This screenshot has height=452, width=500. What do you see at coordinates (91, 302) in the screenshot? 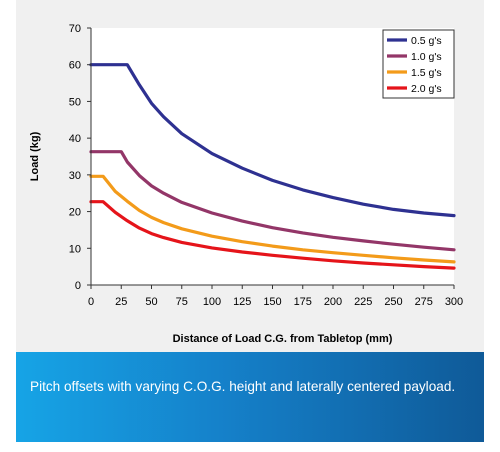
I see `x-tick-label: 0` at bounding box center [91, 302].